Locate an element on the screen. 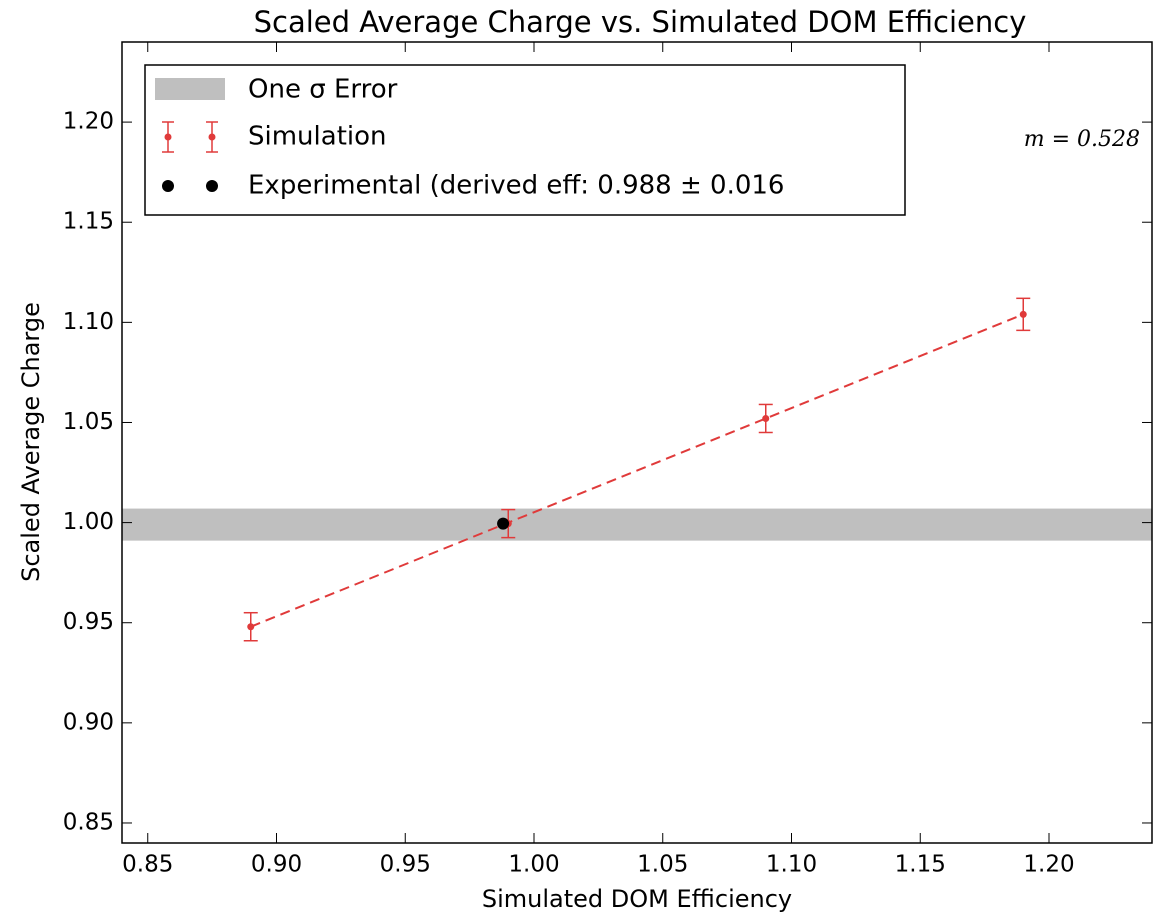 The width and height of the screenshot is (1157, 920). legend-label: One σ Error is located at coordinates (323, 90).